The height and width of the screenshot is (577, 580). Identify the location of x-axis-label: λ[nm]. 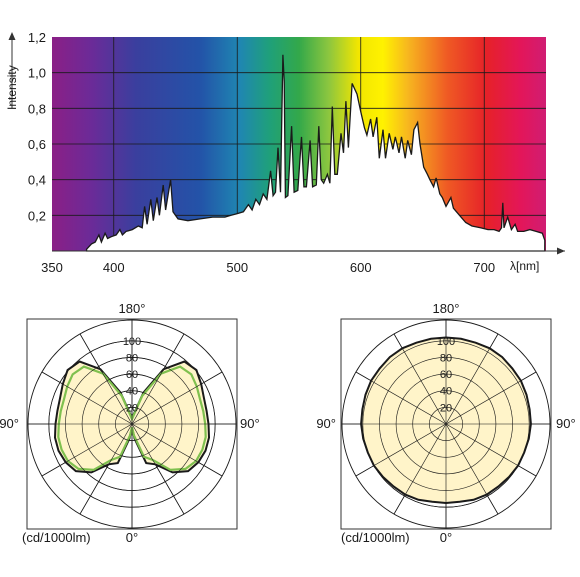
(524, 266).